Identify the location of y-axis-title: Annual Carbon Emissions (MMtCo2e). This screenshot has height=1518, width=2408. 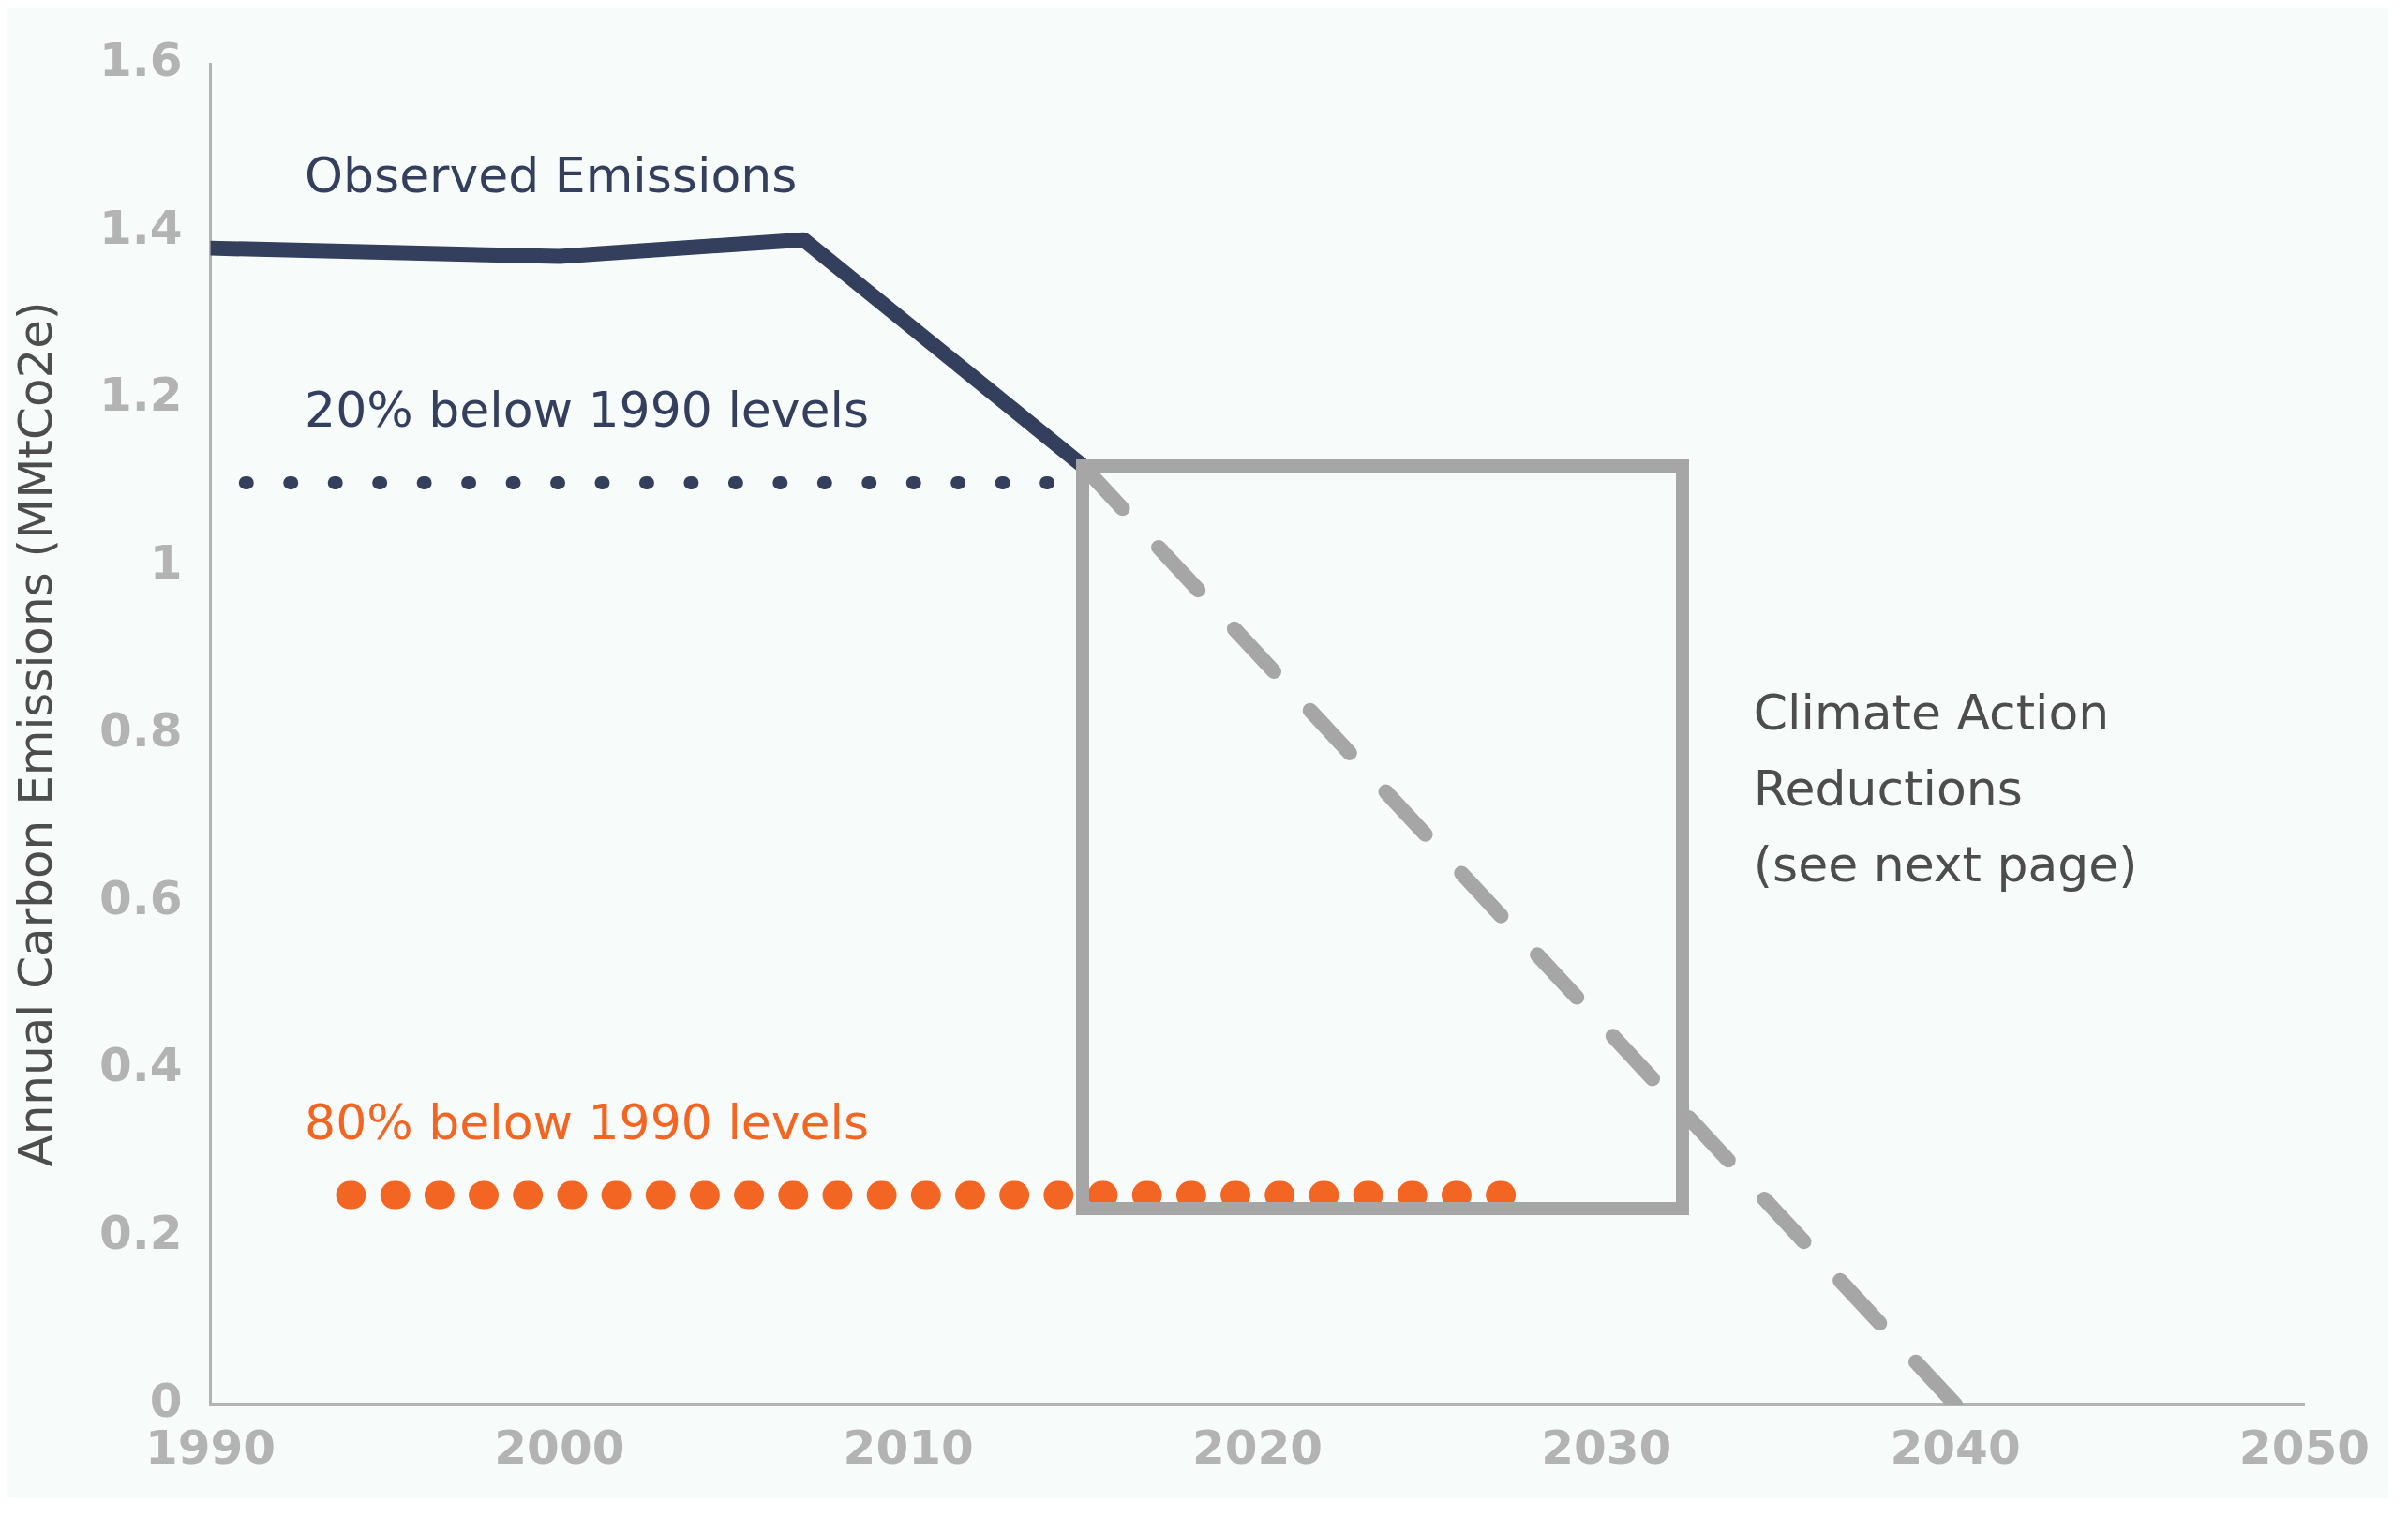
(35, 734).